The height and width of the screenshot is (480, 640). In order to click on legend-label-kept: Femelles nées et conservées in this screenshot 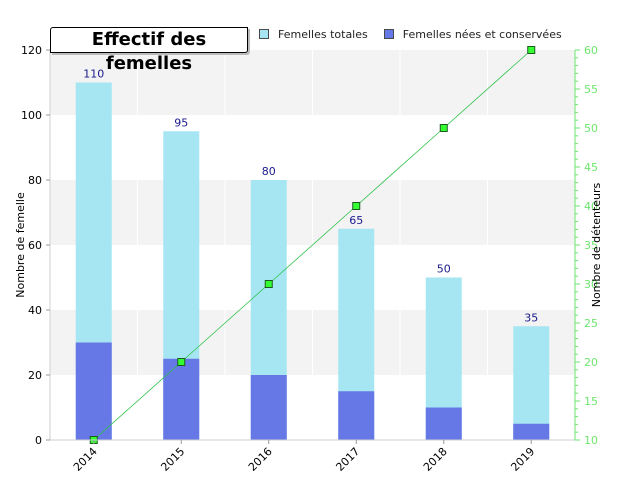, I will do `click(482, 34)`.